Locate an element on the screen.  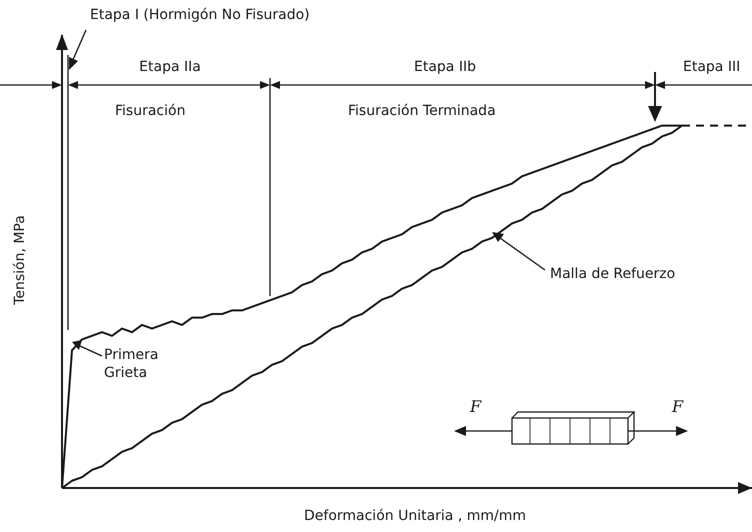
text: Etapa I (Hormigón No Fisurado) is located at coordinates (200, 15).